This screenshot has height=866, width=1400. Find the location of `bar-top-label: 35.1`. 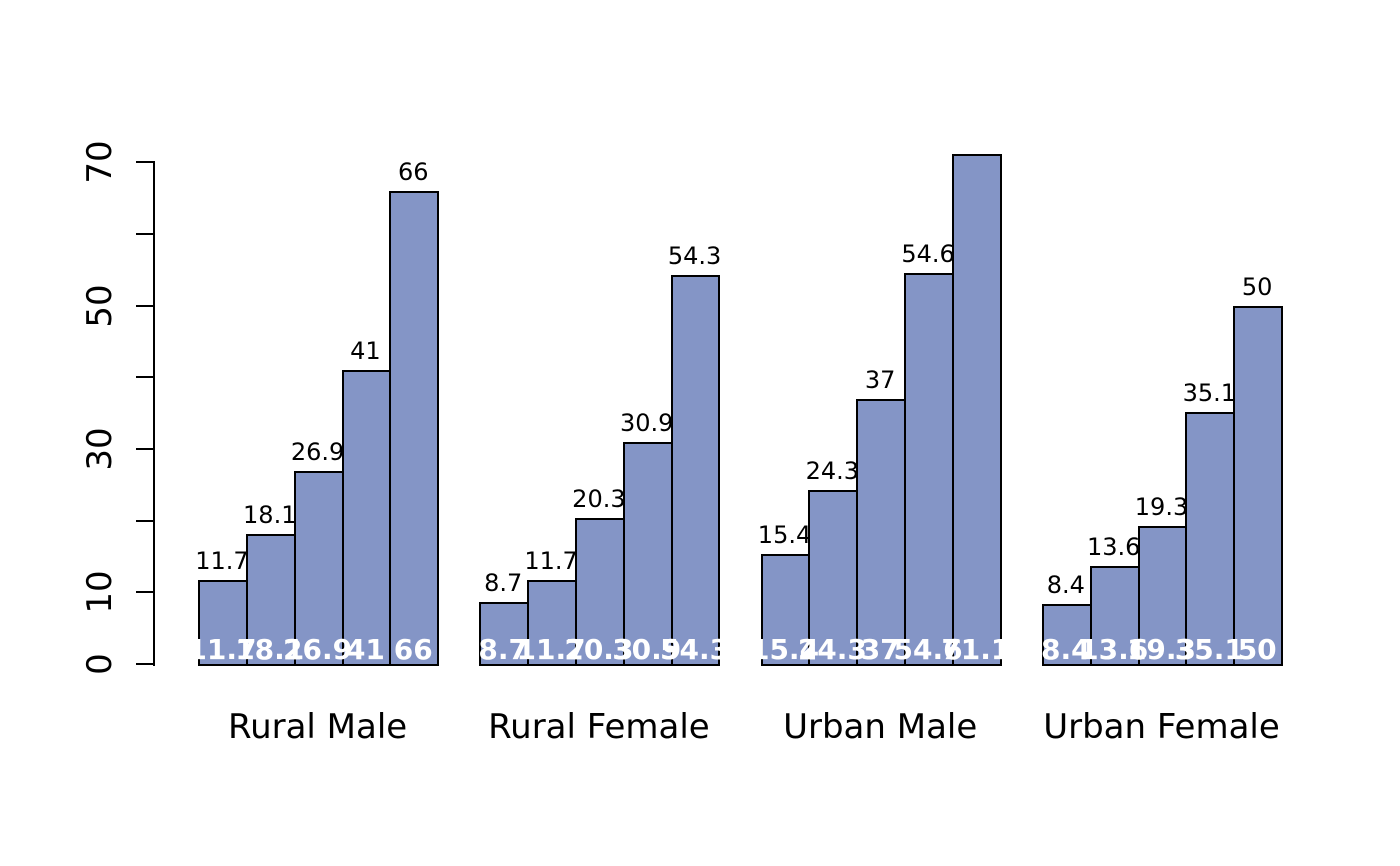

bar-top-label: 35.1 is located at coordinates (1209, 393).